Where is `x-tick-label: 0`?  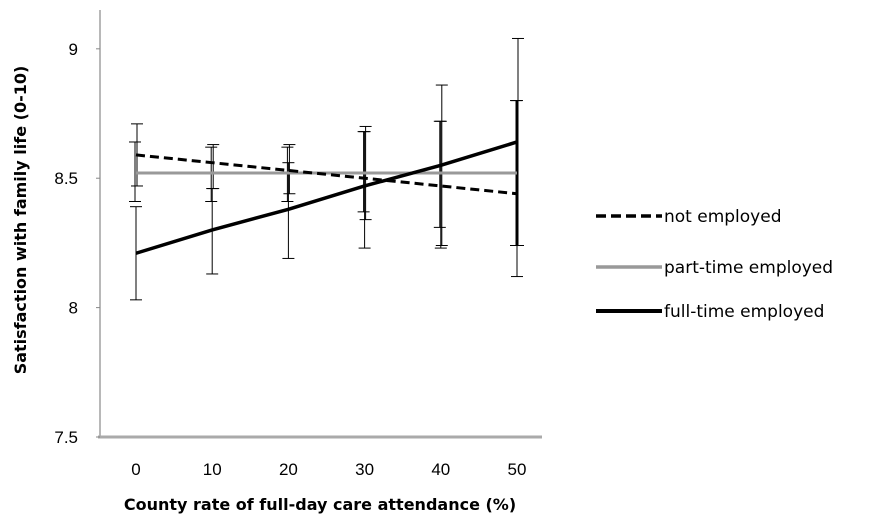 x-tick-label: 0 is located at coordinates (135, 469).